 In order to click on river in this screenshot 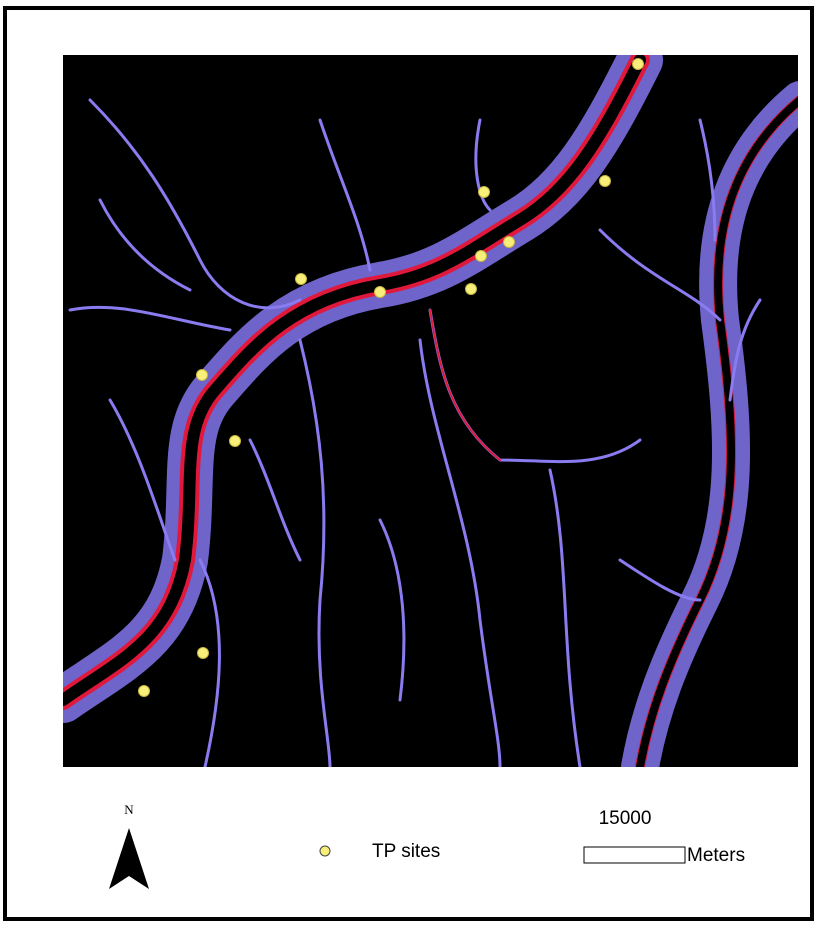, I will do `click(717, 431)`.